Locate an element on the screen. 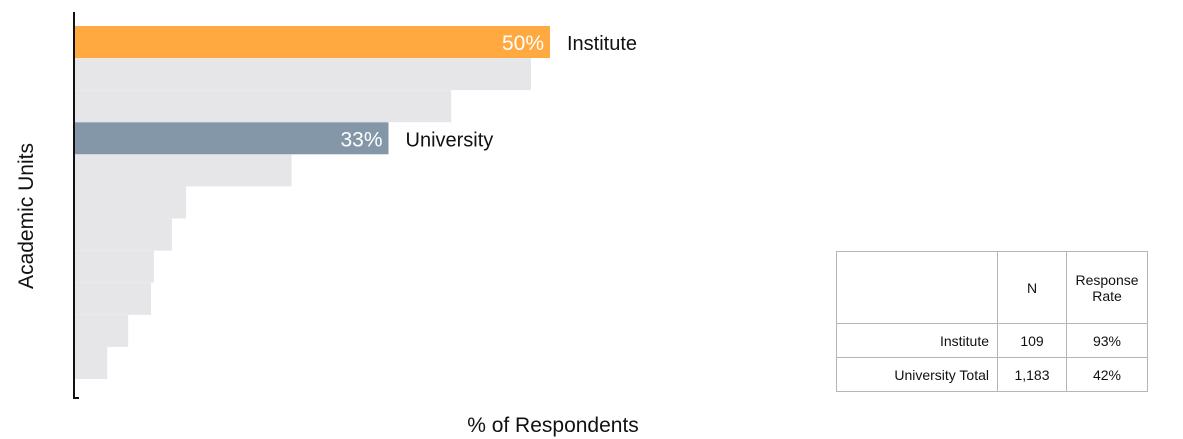 This screenshot has width=1183, height=439. table-cell-name: University Total is located at coordinates (917, 374).